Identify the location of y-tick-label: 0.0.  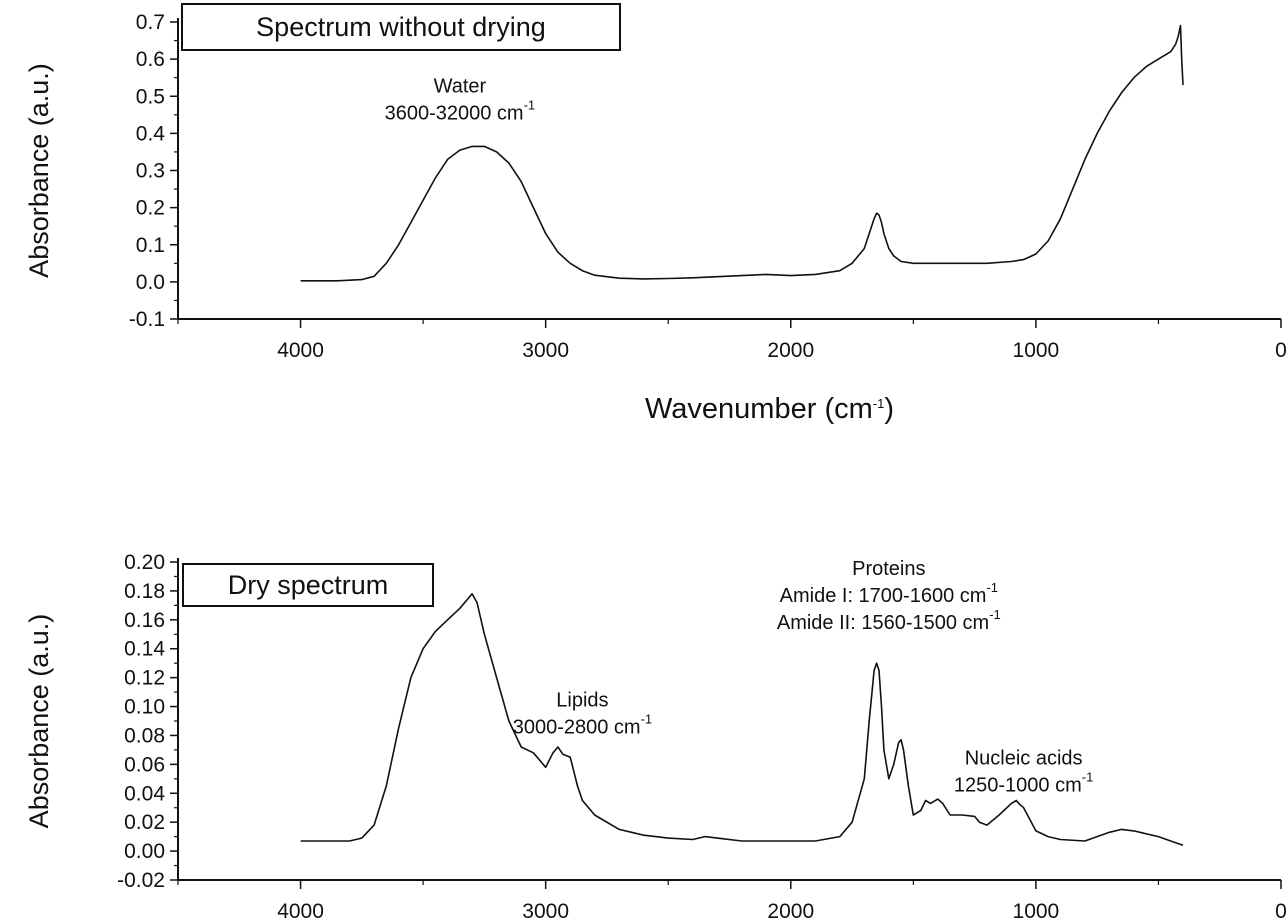
(150, 282).